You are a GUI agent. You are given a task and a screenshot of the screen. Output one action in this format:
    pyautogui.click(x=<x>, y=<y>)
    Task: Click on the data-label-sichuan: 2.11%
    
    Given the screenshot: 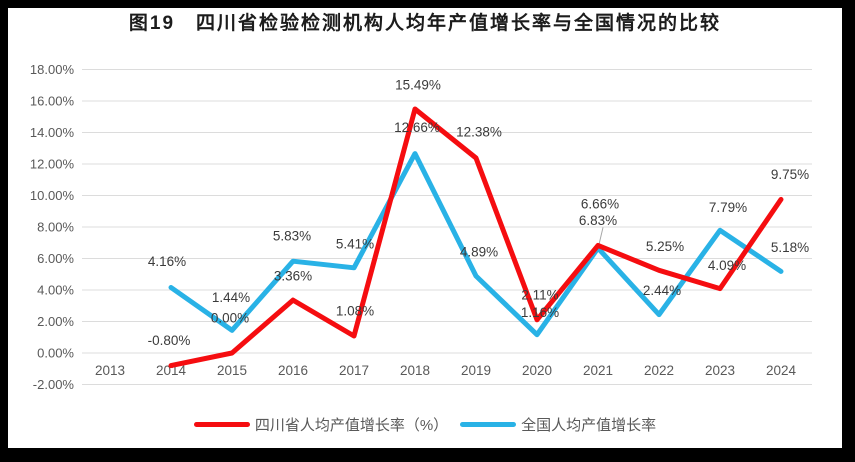 What is the action you would take?
    pyautogui.click(x=539, y=294)
    